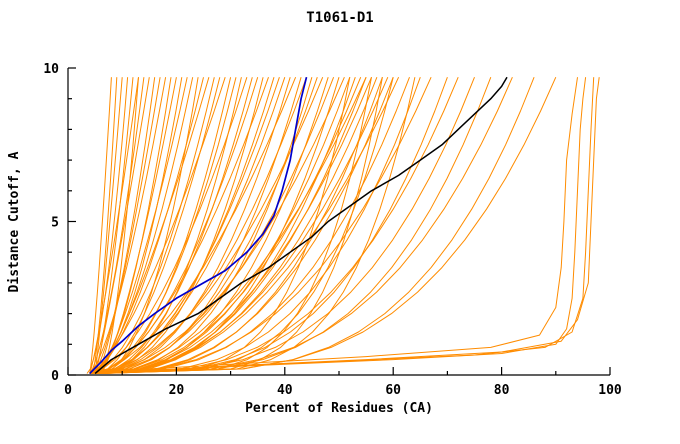 The image size is (680, 444). What do you see at coordinates (339, 18) in the screenshot?
I see `chart-title: T1061-D1` at bounding box center [339, 18].